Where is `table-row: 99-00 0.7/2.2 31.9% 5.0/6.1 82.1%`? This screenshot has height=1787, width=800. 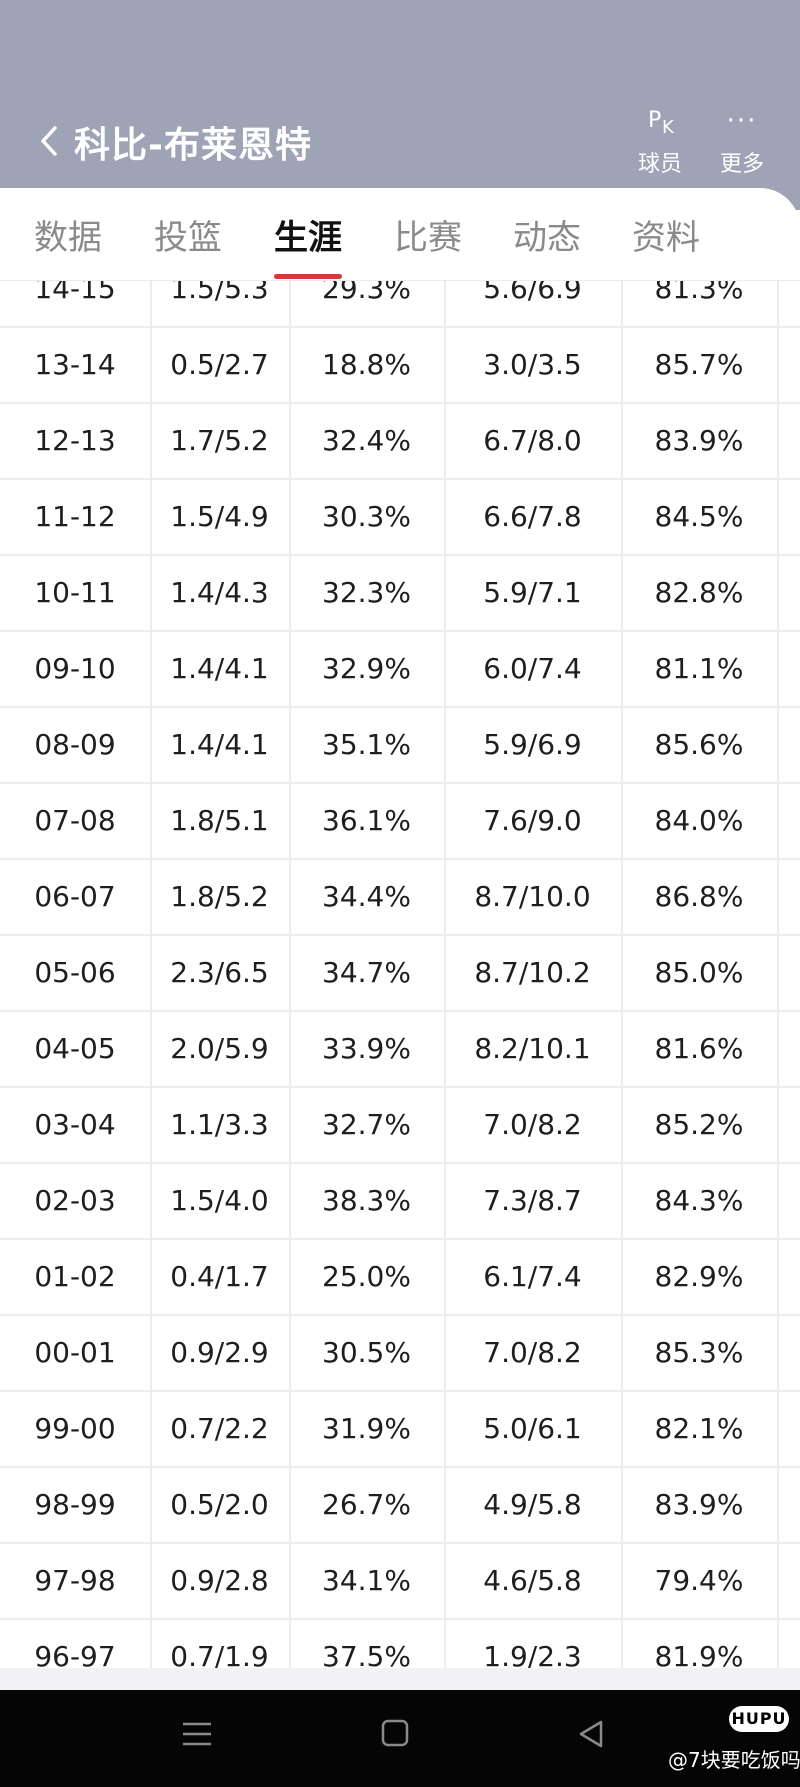 table-row: 99-00 0.7/2.2 31.9% 5.0/6.1 82.1% is located at coordinates (400, 1430).